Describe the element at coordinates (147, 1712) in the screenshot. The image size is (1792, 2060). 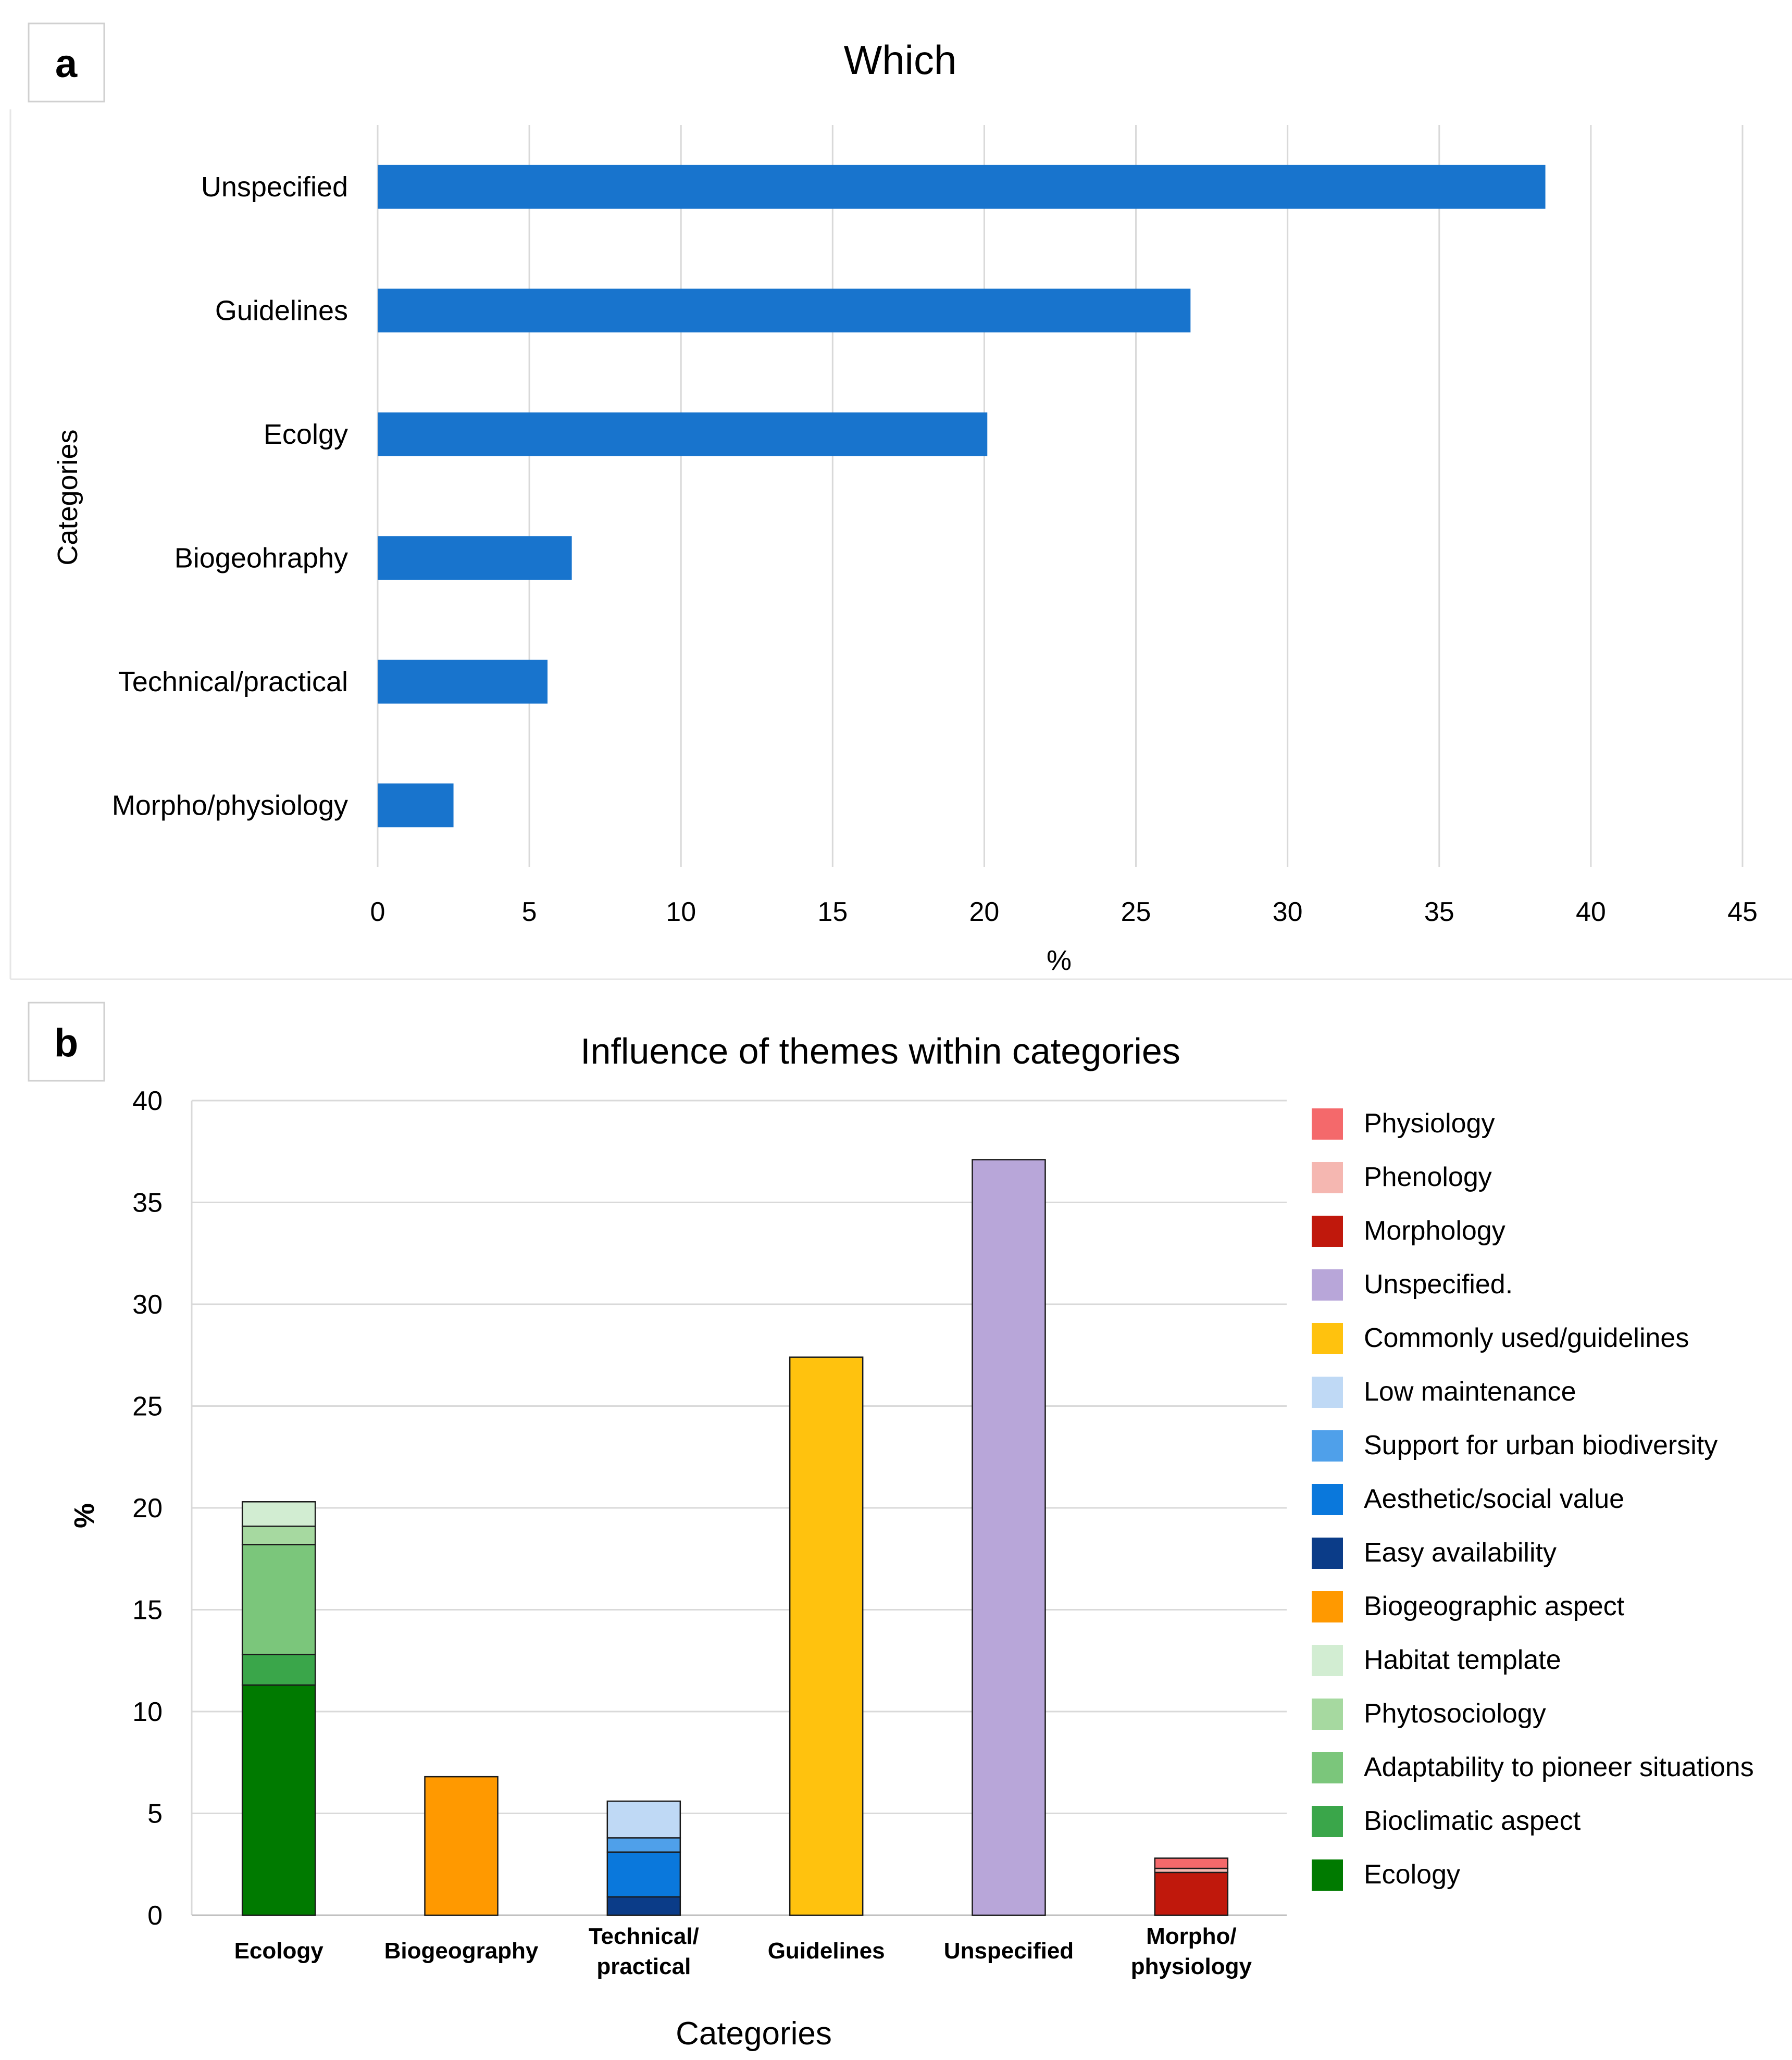
I see `chart-b-y-tick-label: 10` at that location.